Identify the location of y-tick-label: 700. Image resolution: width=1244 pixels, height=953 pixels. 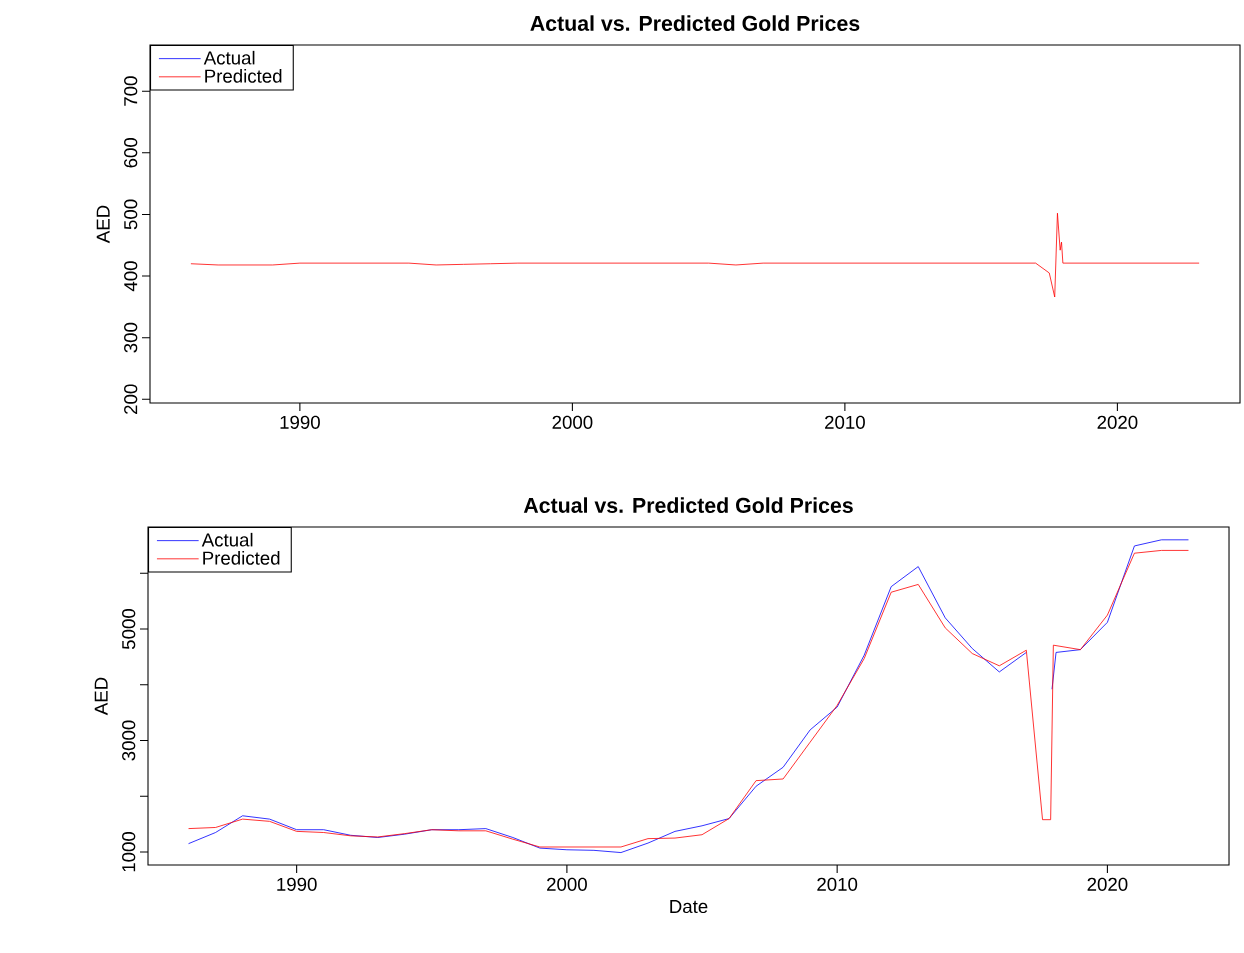
(131, 91).